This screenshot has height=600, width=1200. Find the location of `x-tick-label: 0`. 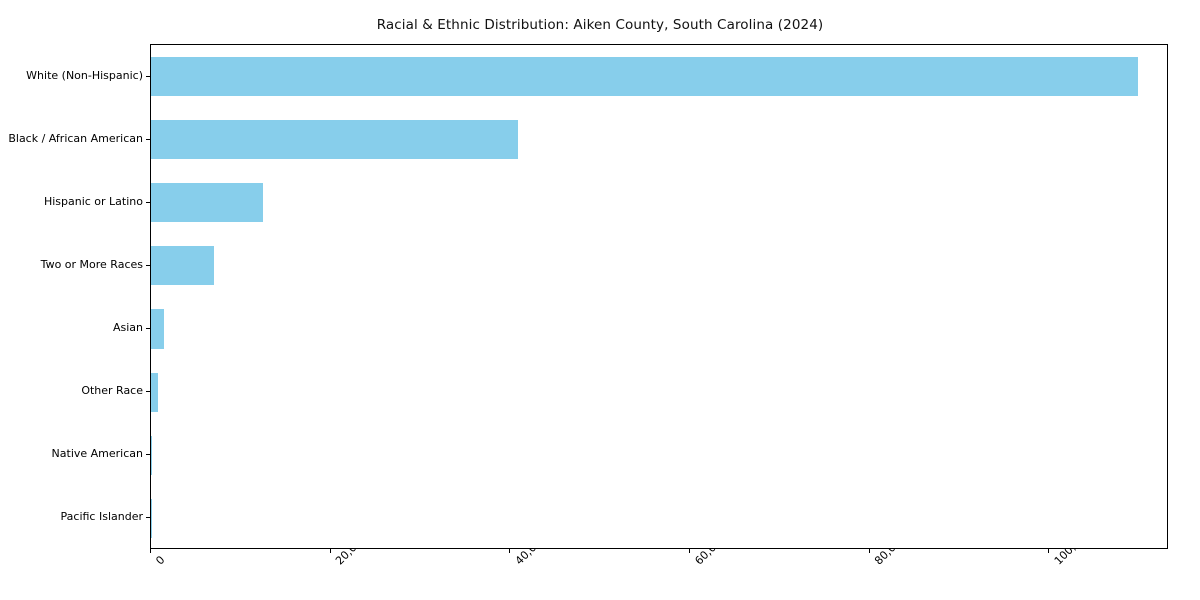

x-tick-label: 0 is located at coordinates (160, 560).